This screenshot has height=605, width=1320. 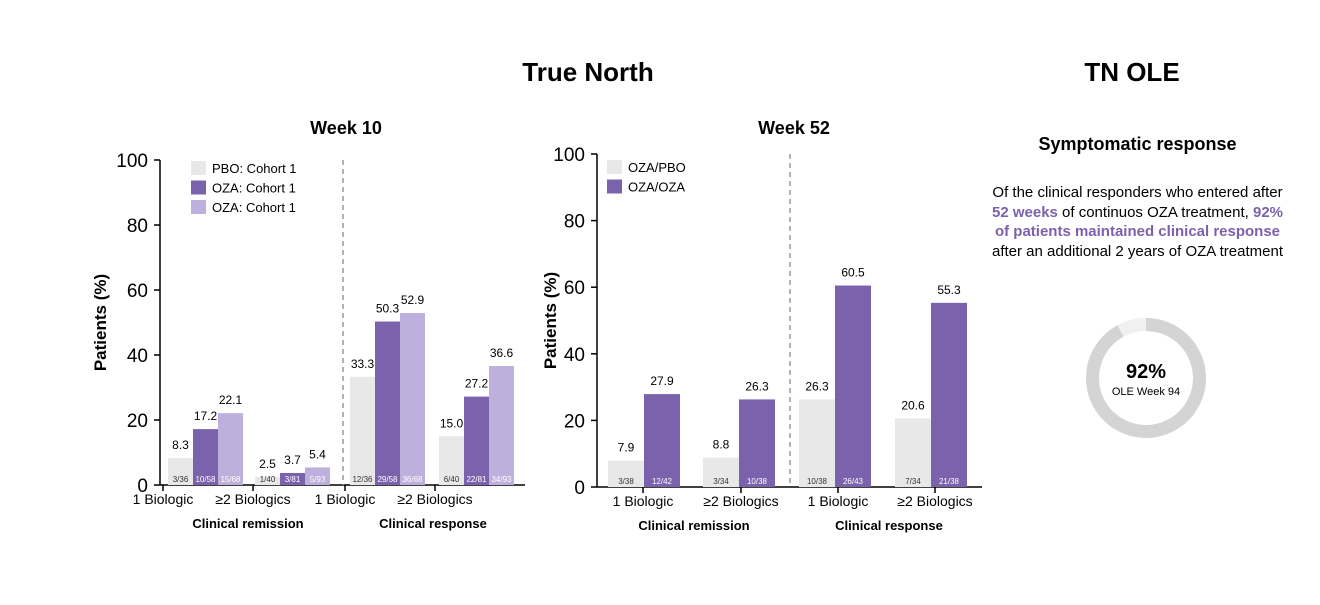 I want to click on chart2-count-label: 12/42, so click(x=662, y=481).